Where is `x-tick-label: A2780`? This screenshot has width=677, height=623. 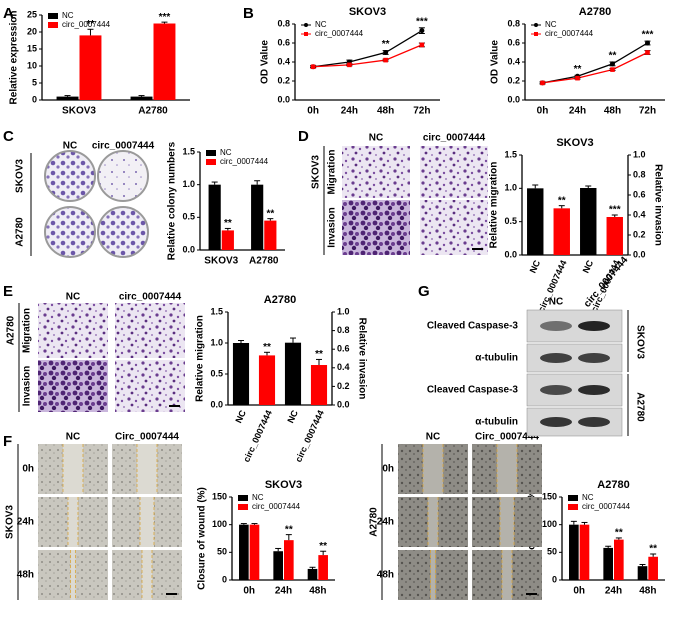 x-tick-label: A2780 is located at coordinates (264, 261).